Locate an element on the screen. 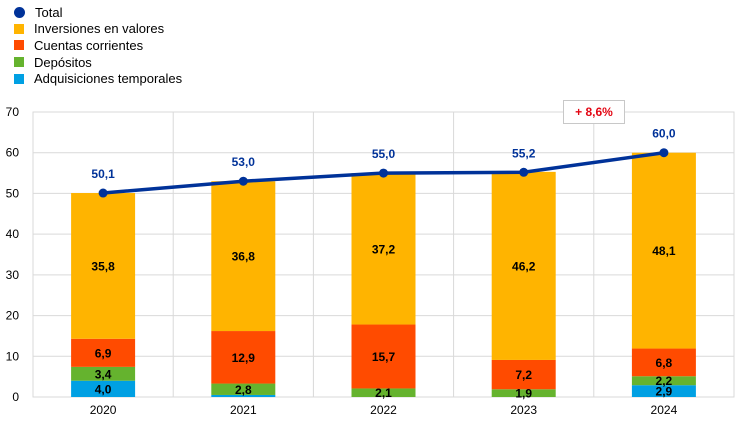  bar-value-label: 37,2 is located at coordinates (384, 249).